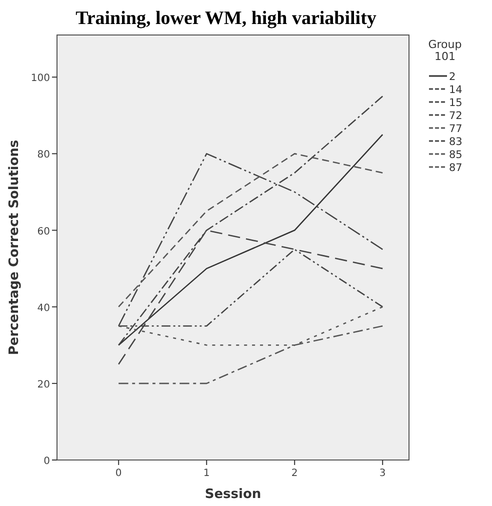  What do you see at coordinates (14, 248) in the screenshot?
I see `y-axis-title: Percentage Correct Solutions` at bounding box center [14, 248].